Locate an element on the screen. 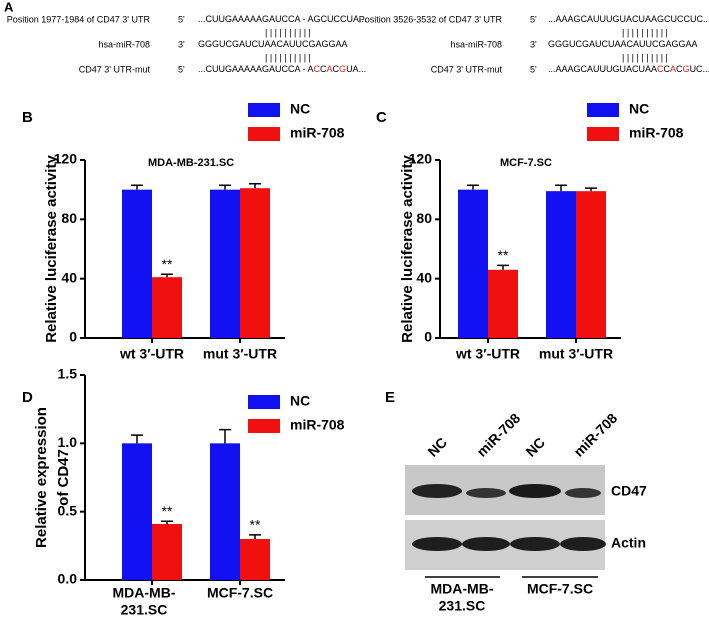  x-tick-label: MDA-MB- is located at coordinates (144, 593).